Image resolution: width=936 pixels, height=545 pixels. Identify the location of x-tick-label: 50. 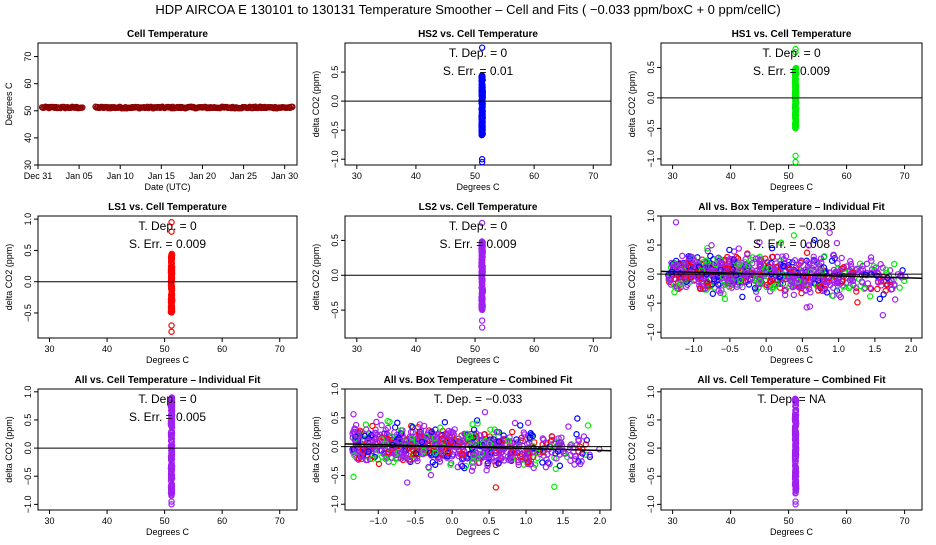
(165, 349).